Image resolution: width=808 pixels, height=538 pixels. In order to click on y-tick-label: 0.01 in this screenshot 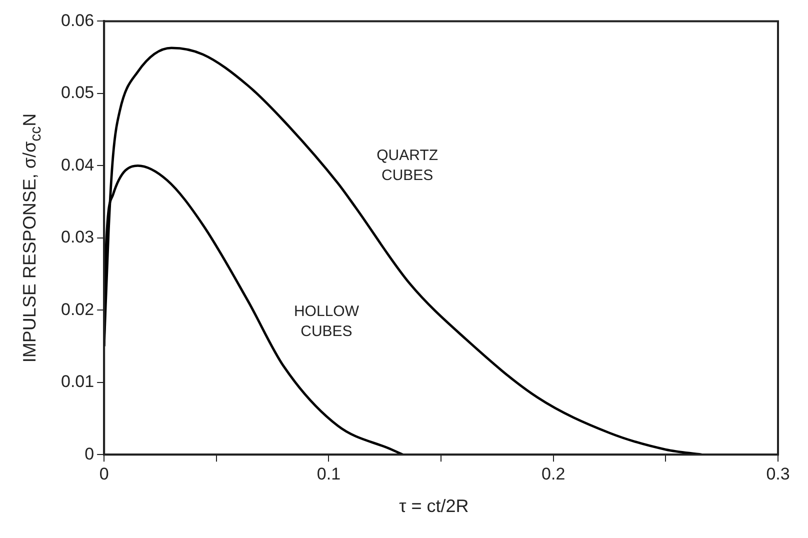, I will do `click(77, 382)`.